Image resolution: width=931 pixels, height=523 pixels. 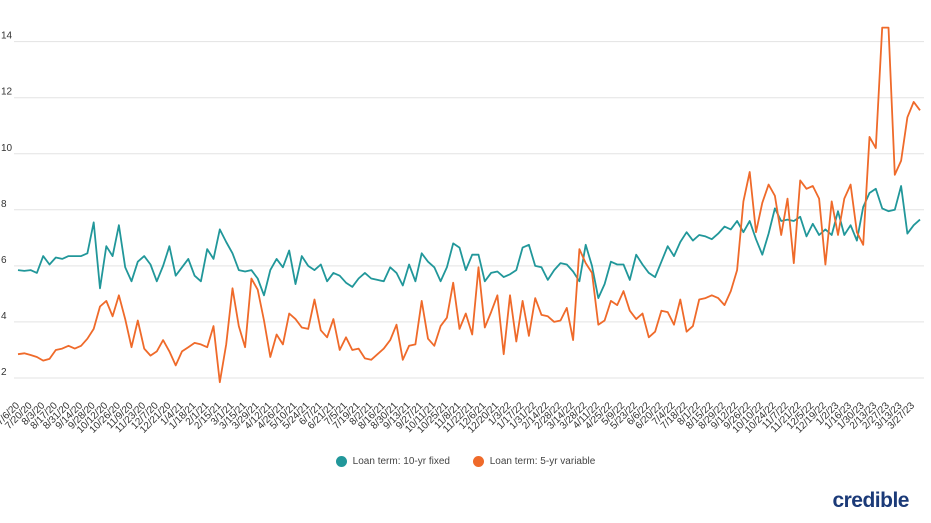 What do you see at coordinates (870, 500) in the screenshot?
I see `credible-logo: credible` at bounding box center [870, 500].